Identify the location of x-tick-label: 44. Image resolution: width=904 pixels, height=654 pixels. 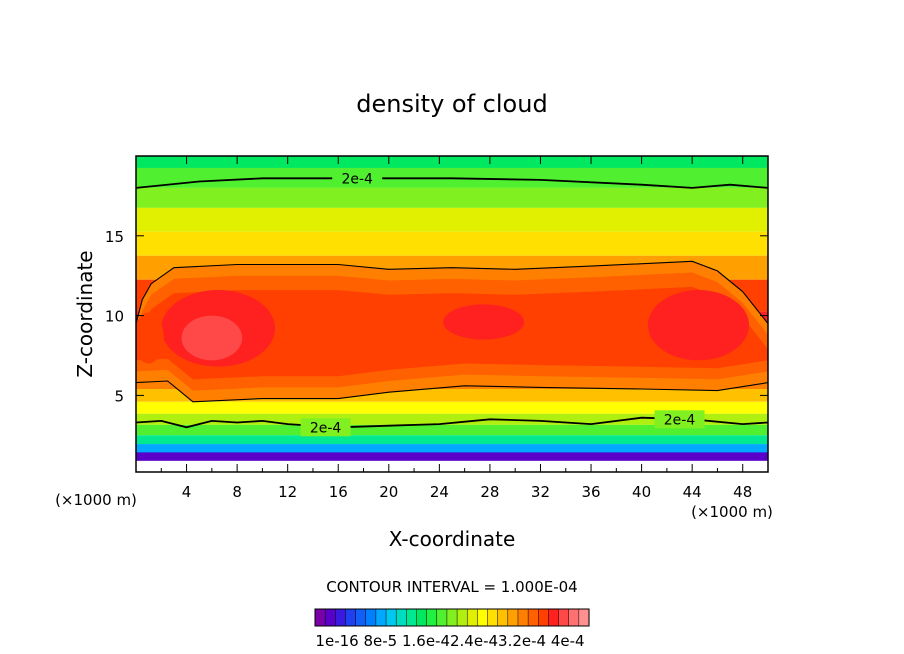
(692, 492).